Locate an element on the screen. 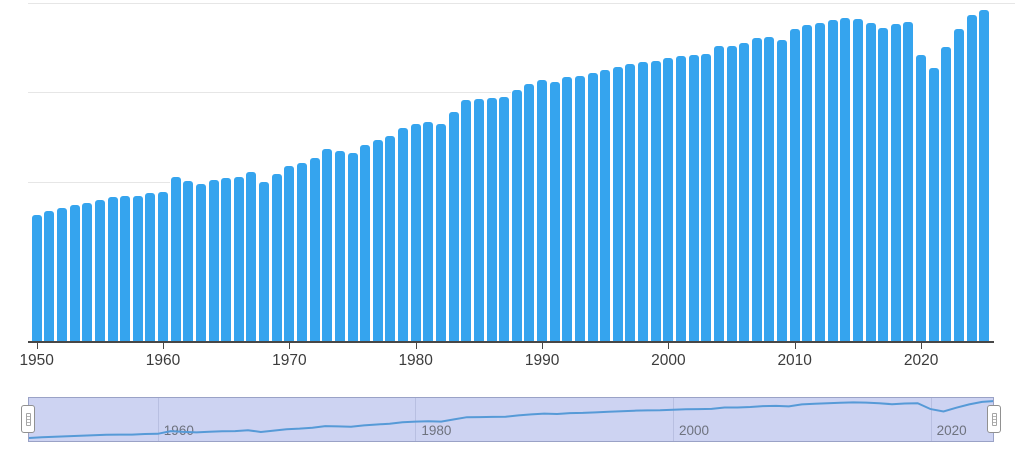 The width and height of the screenshot is (1024, 460). bar-1964 is located at coordinates (213, 260).